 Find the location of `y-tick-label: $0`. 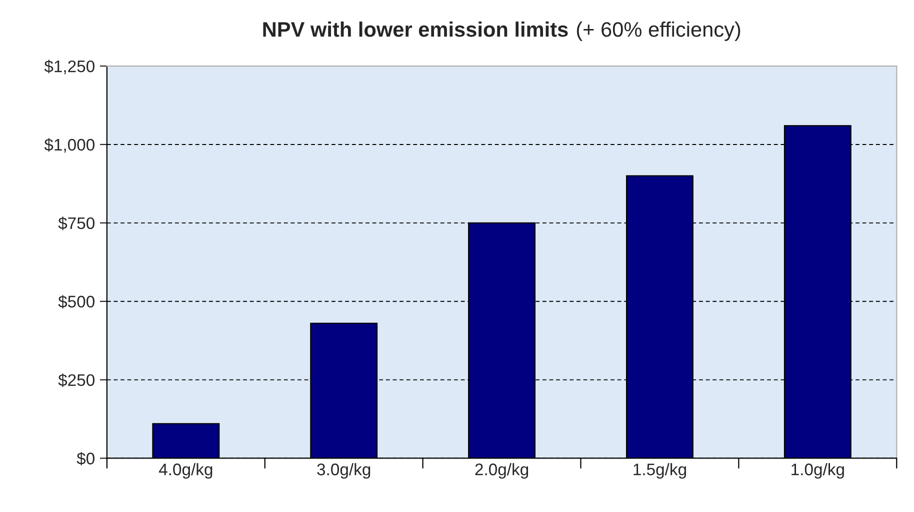

y-tick-label: $0 is located at coordinates (85, 459).